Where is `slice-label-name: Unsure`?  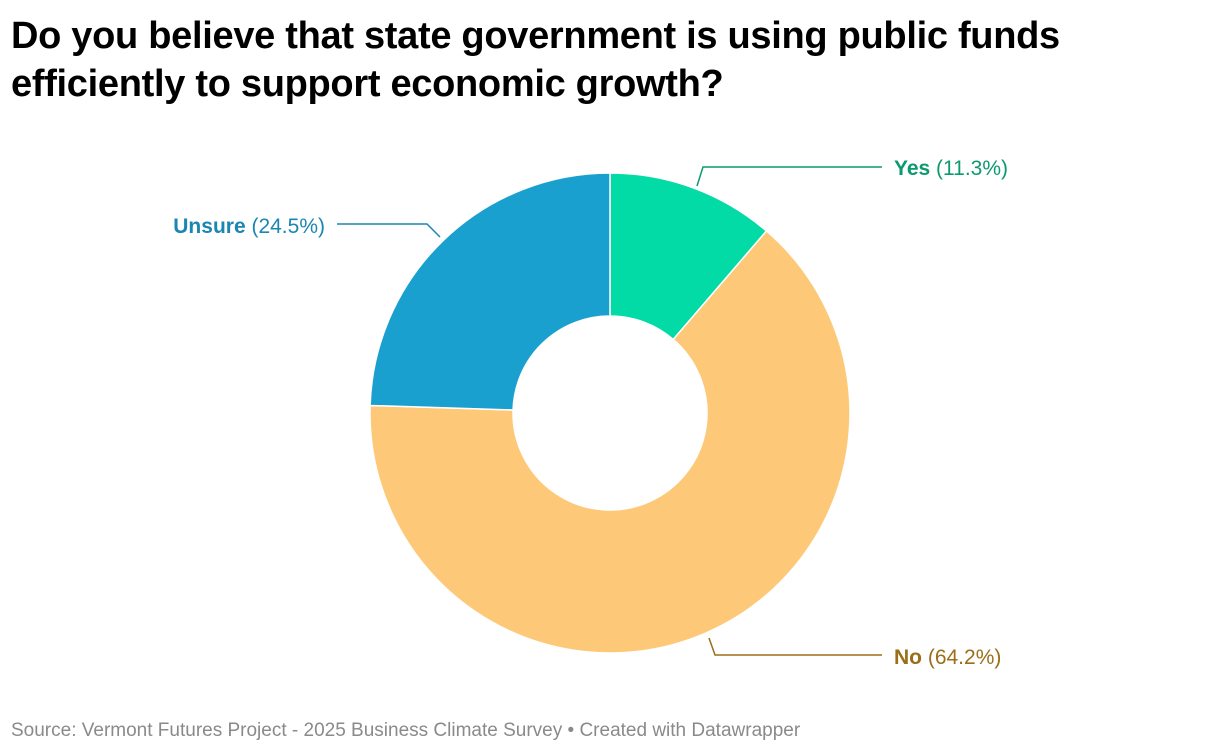
slice-label-name: Unsure is located at coordinates (209, 226).